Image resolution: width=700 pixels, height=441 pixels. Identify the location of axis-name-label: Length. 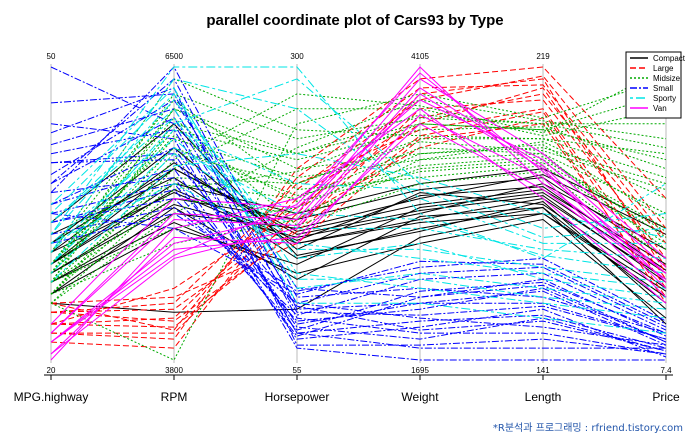
(543, 397).